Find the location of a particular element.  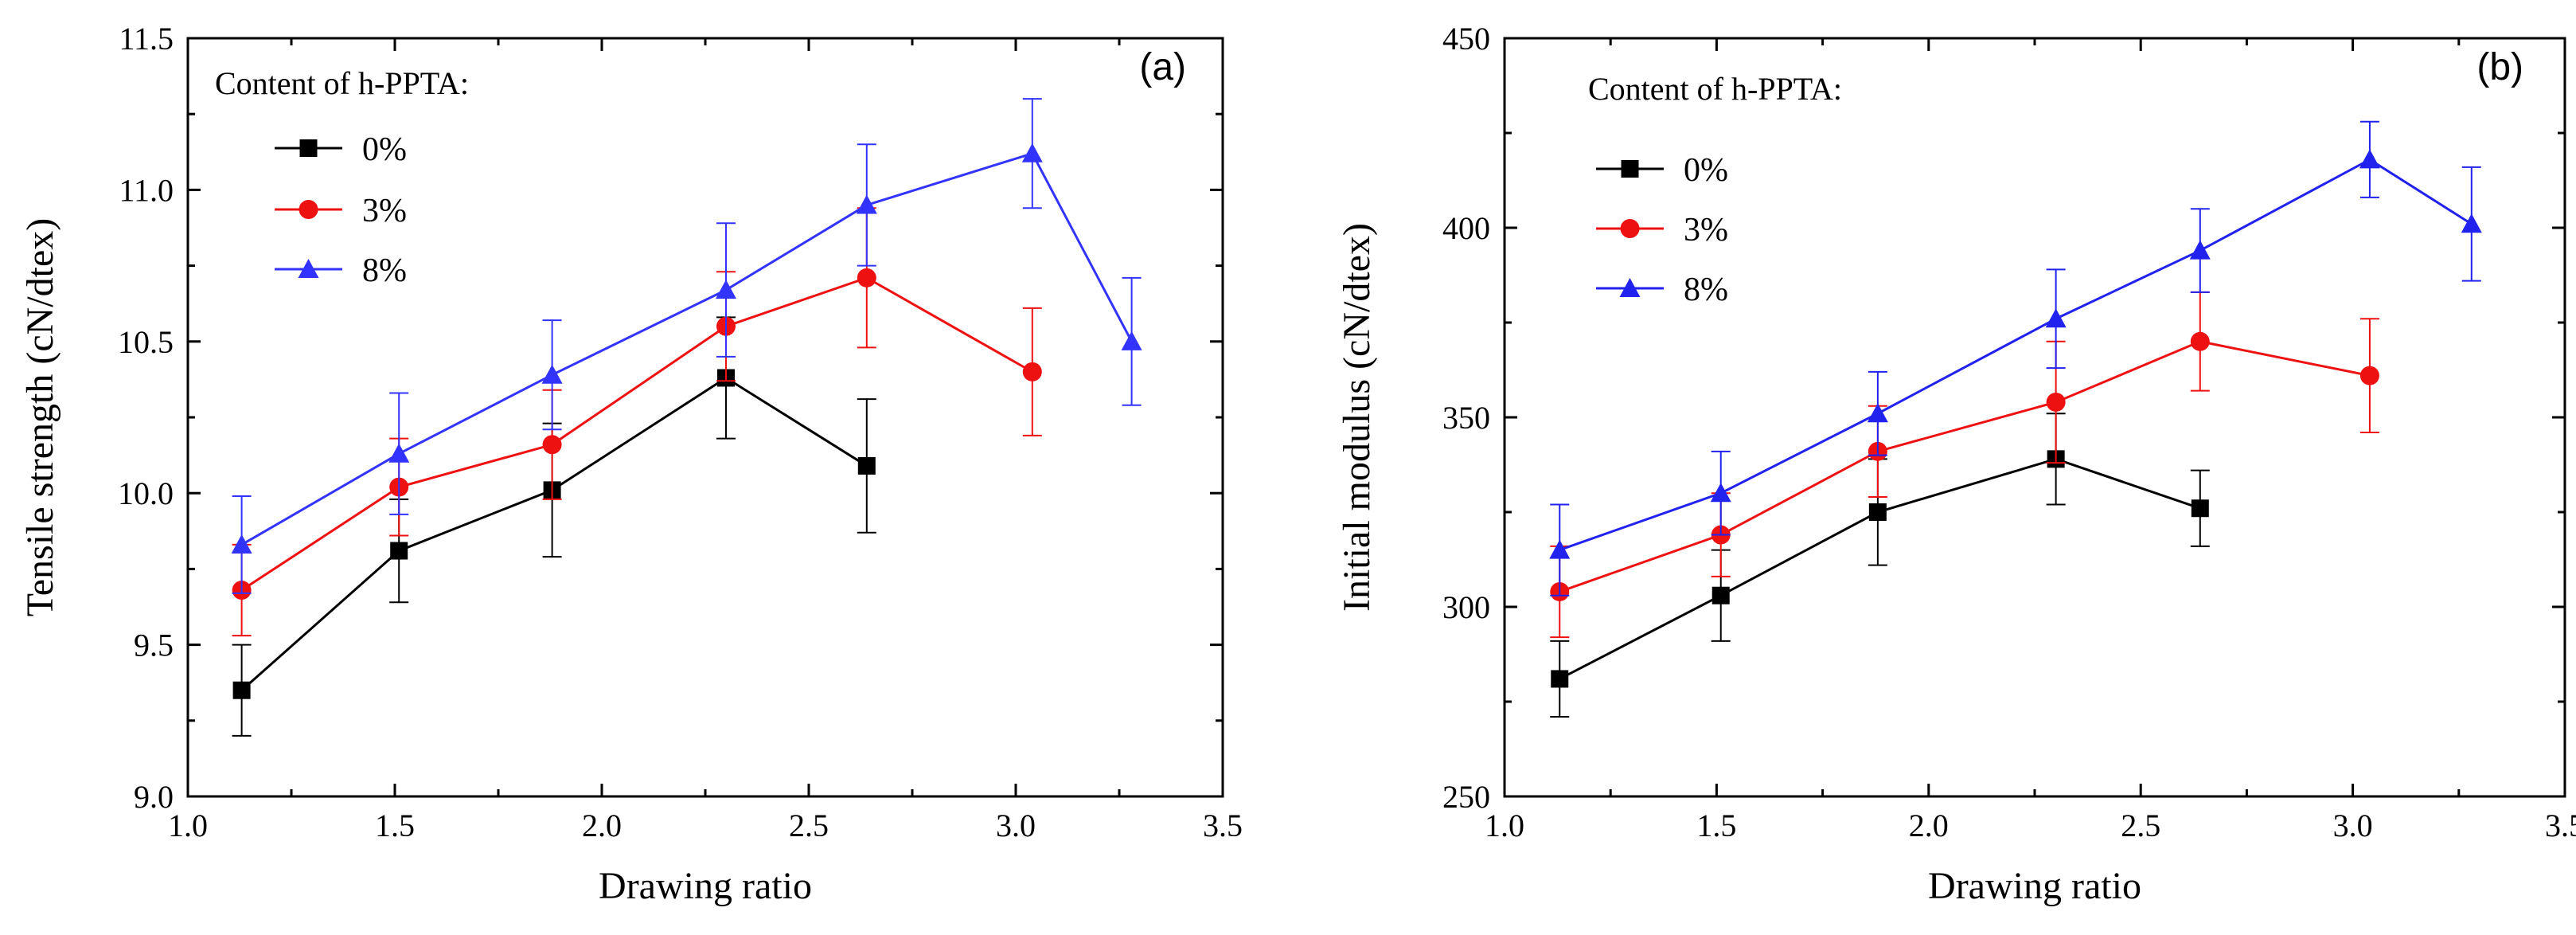

panel-label: (b) is located at coordinates (2499, 67).